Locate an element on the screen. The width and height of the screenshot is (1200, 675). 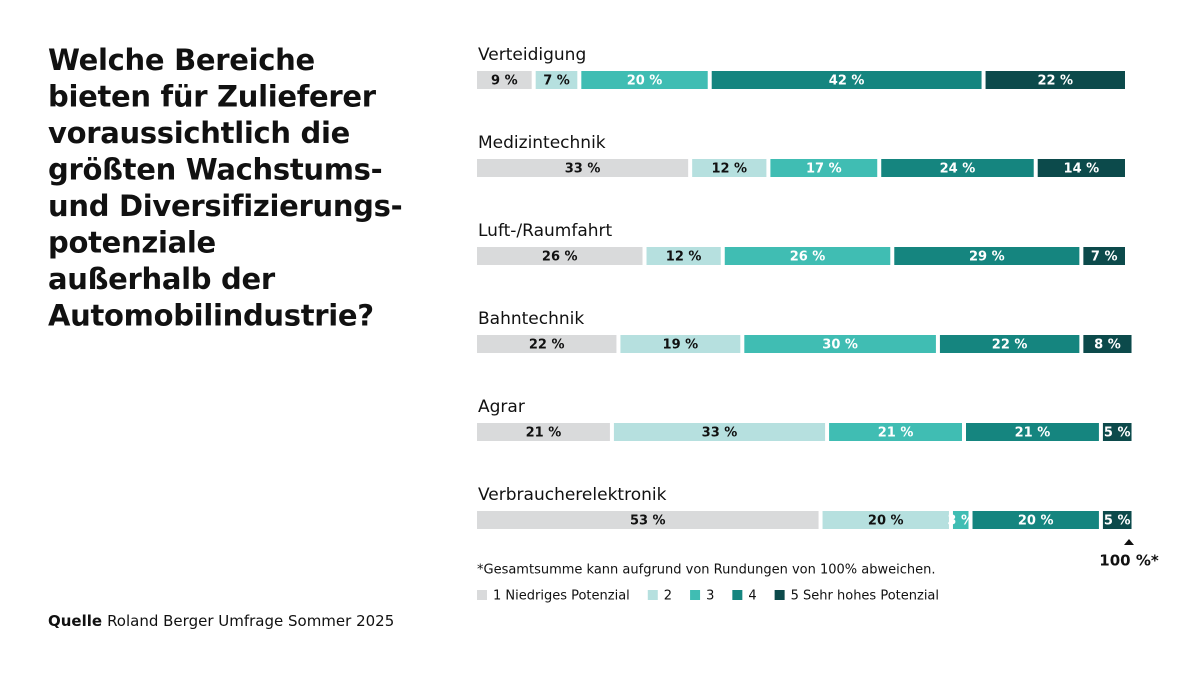
title-line: größten Wachstums- is located at coordinates (215, 170).